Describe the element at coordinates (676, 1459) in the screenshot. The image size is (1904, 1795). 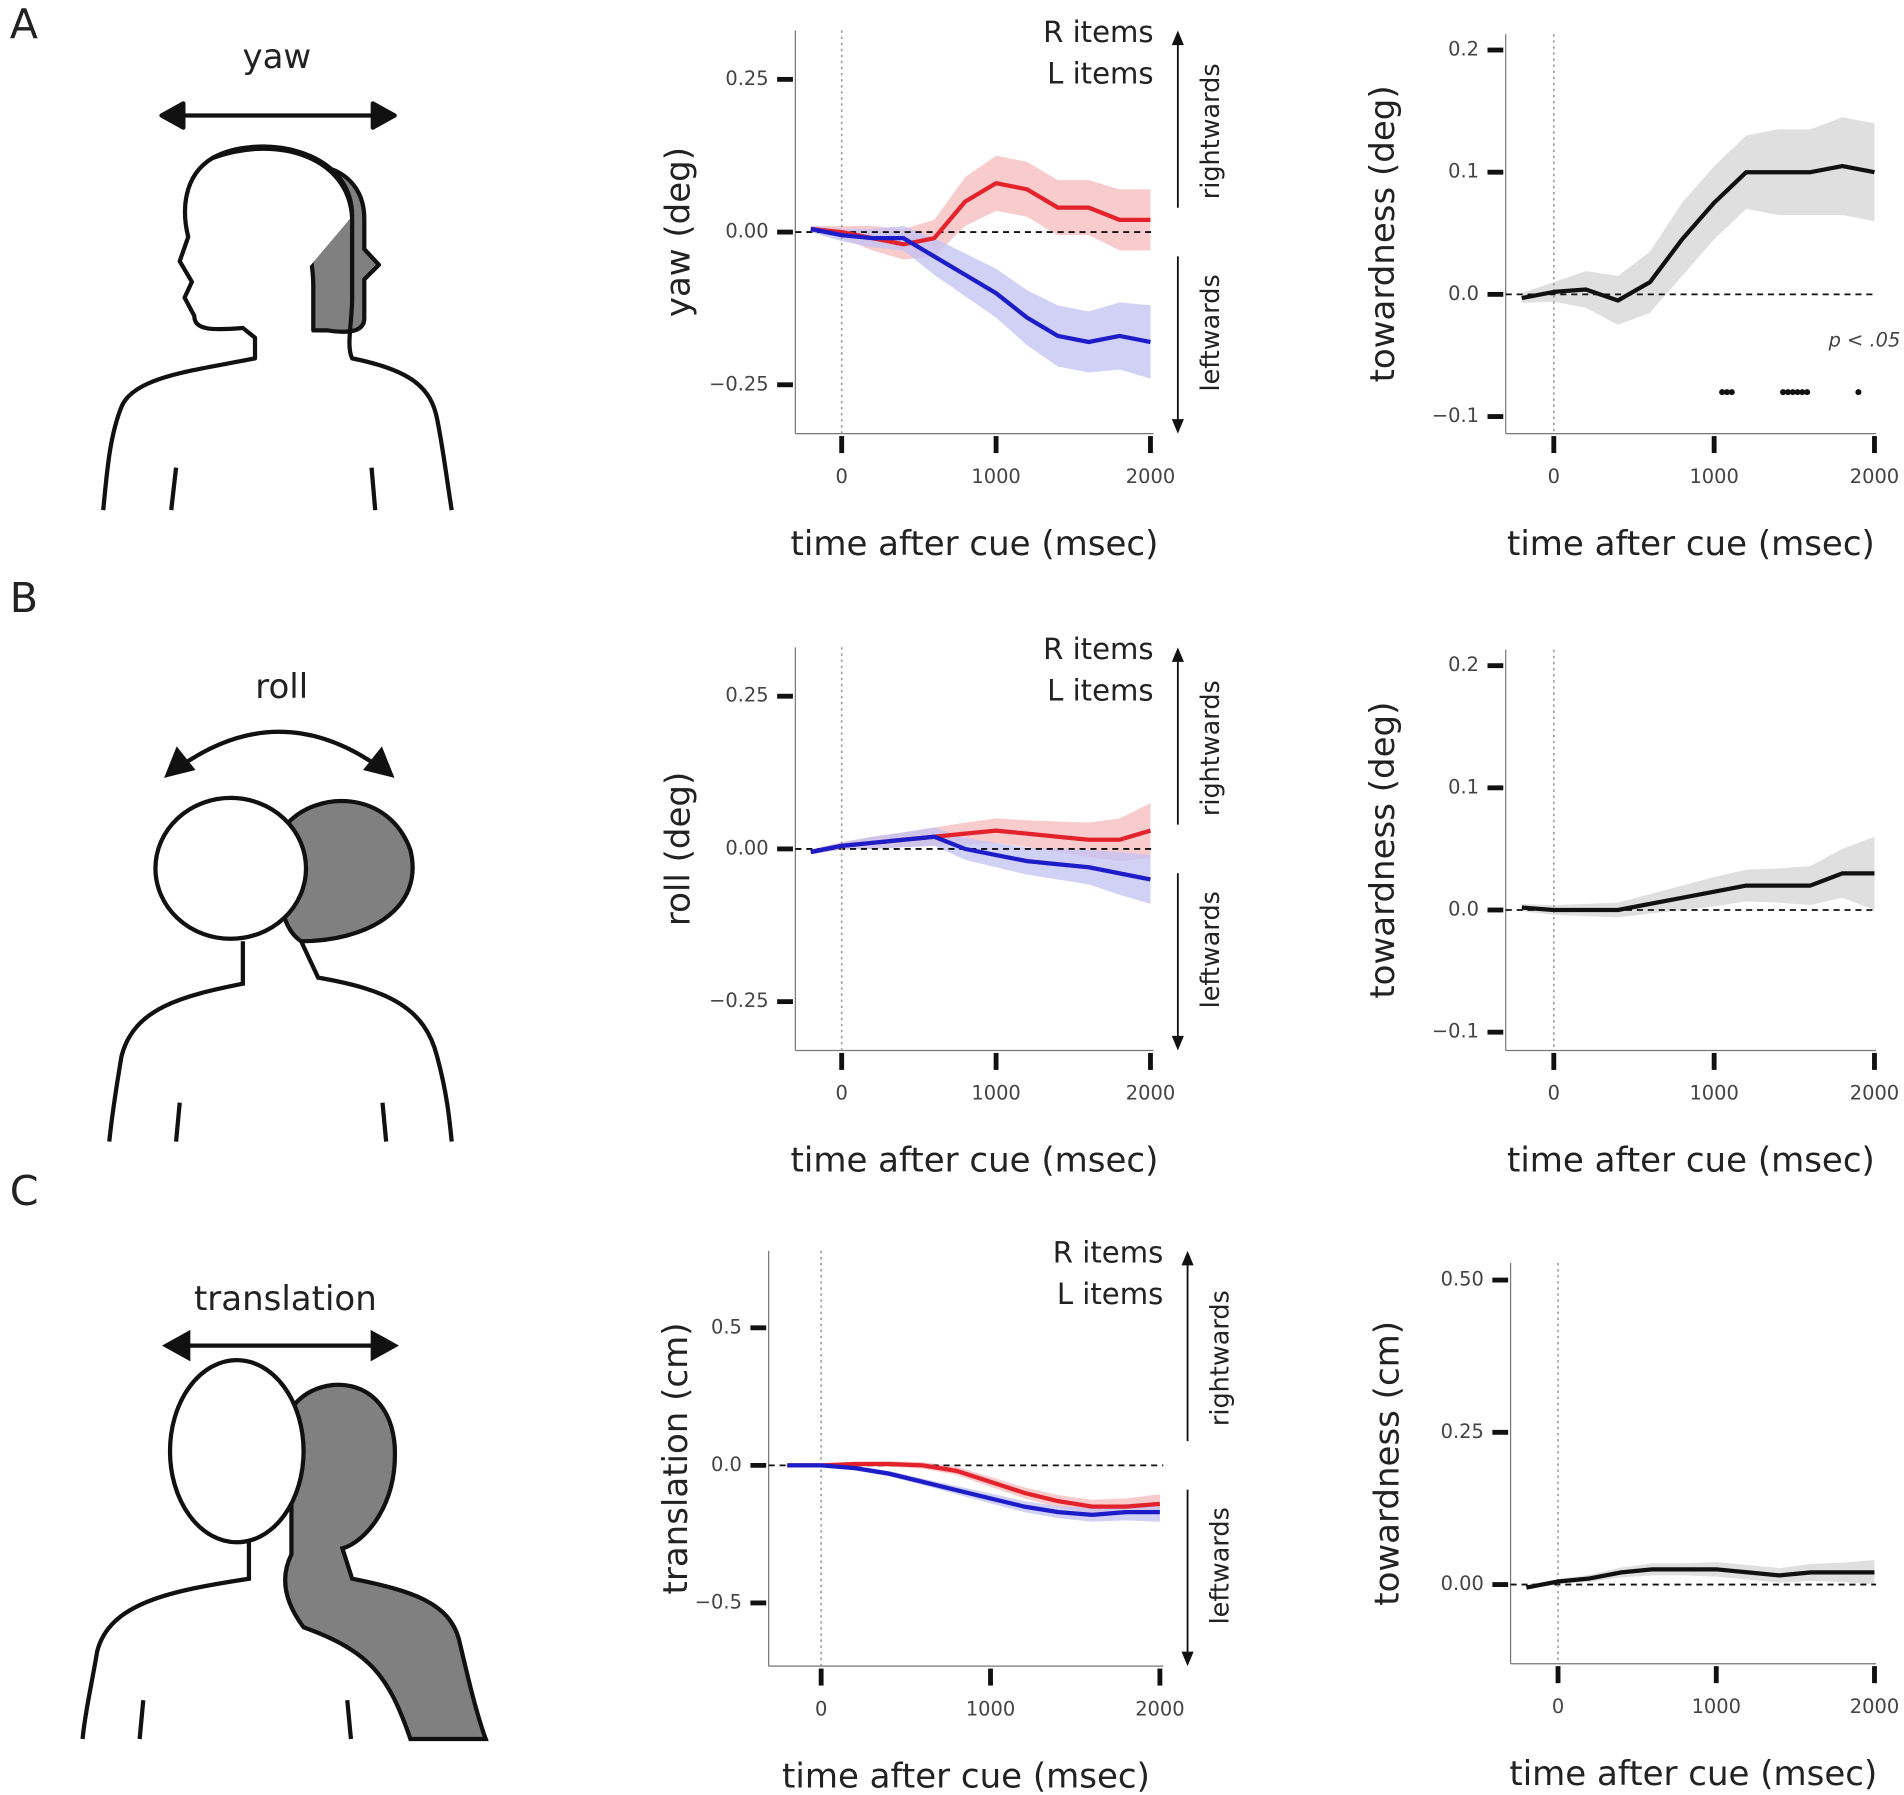
I see `y-axis-title: translation (cm)` at that location.